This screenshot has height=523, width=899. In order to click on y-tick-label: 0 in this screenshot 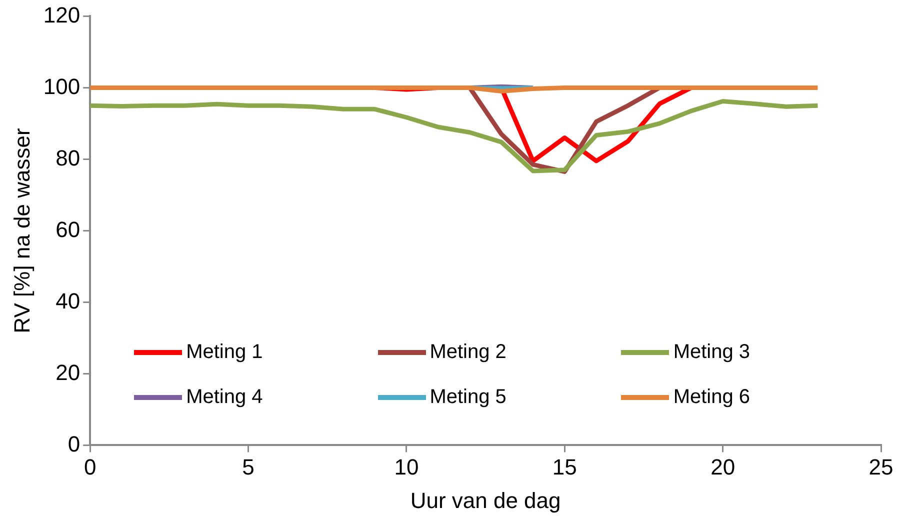, I will do `click(74, 443)`.